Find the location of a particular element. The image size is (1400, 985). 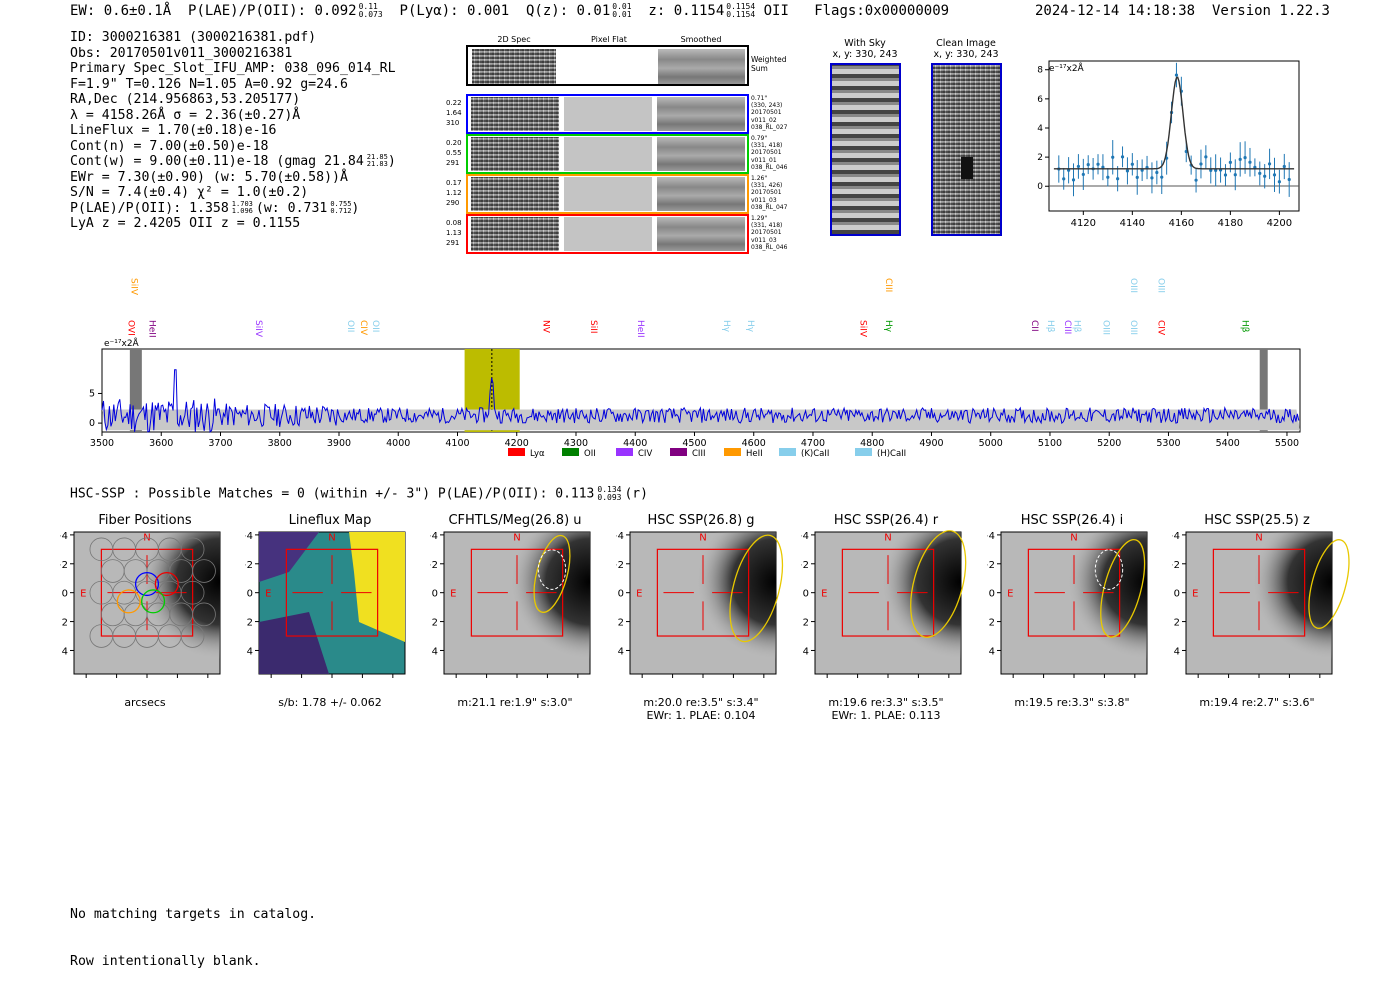

legend-label: Lyα is located at coordinates (537, 454).